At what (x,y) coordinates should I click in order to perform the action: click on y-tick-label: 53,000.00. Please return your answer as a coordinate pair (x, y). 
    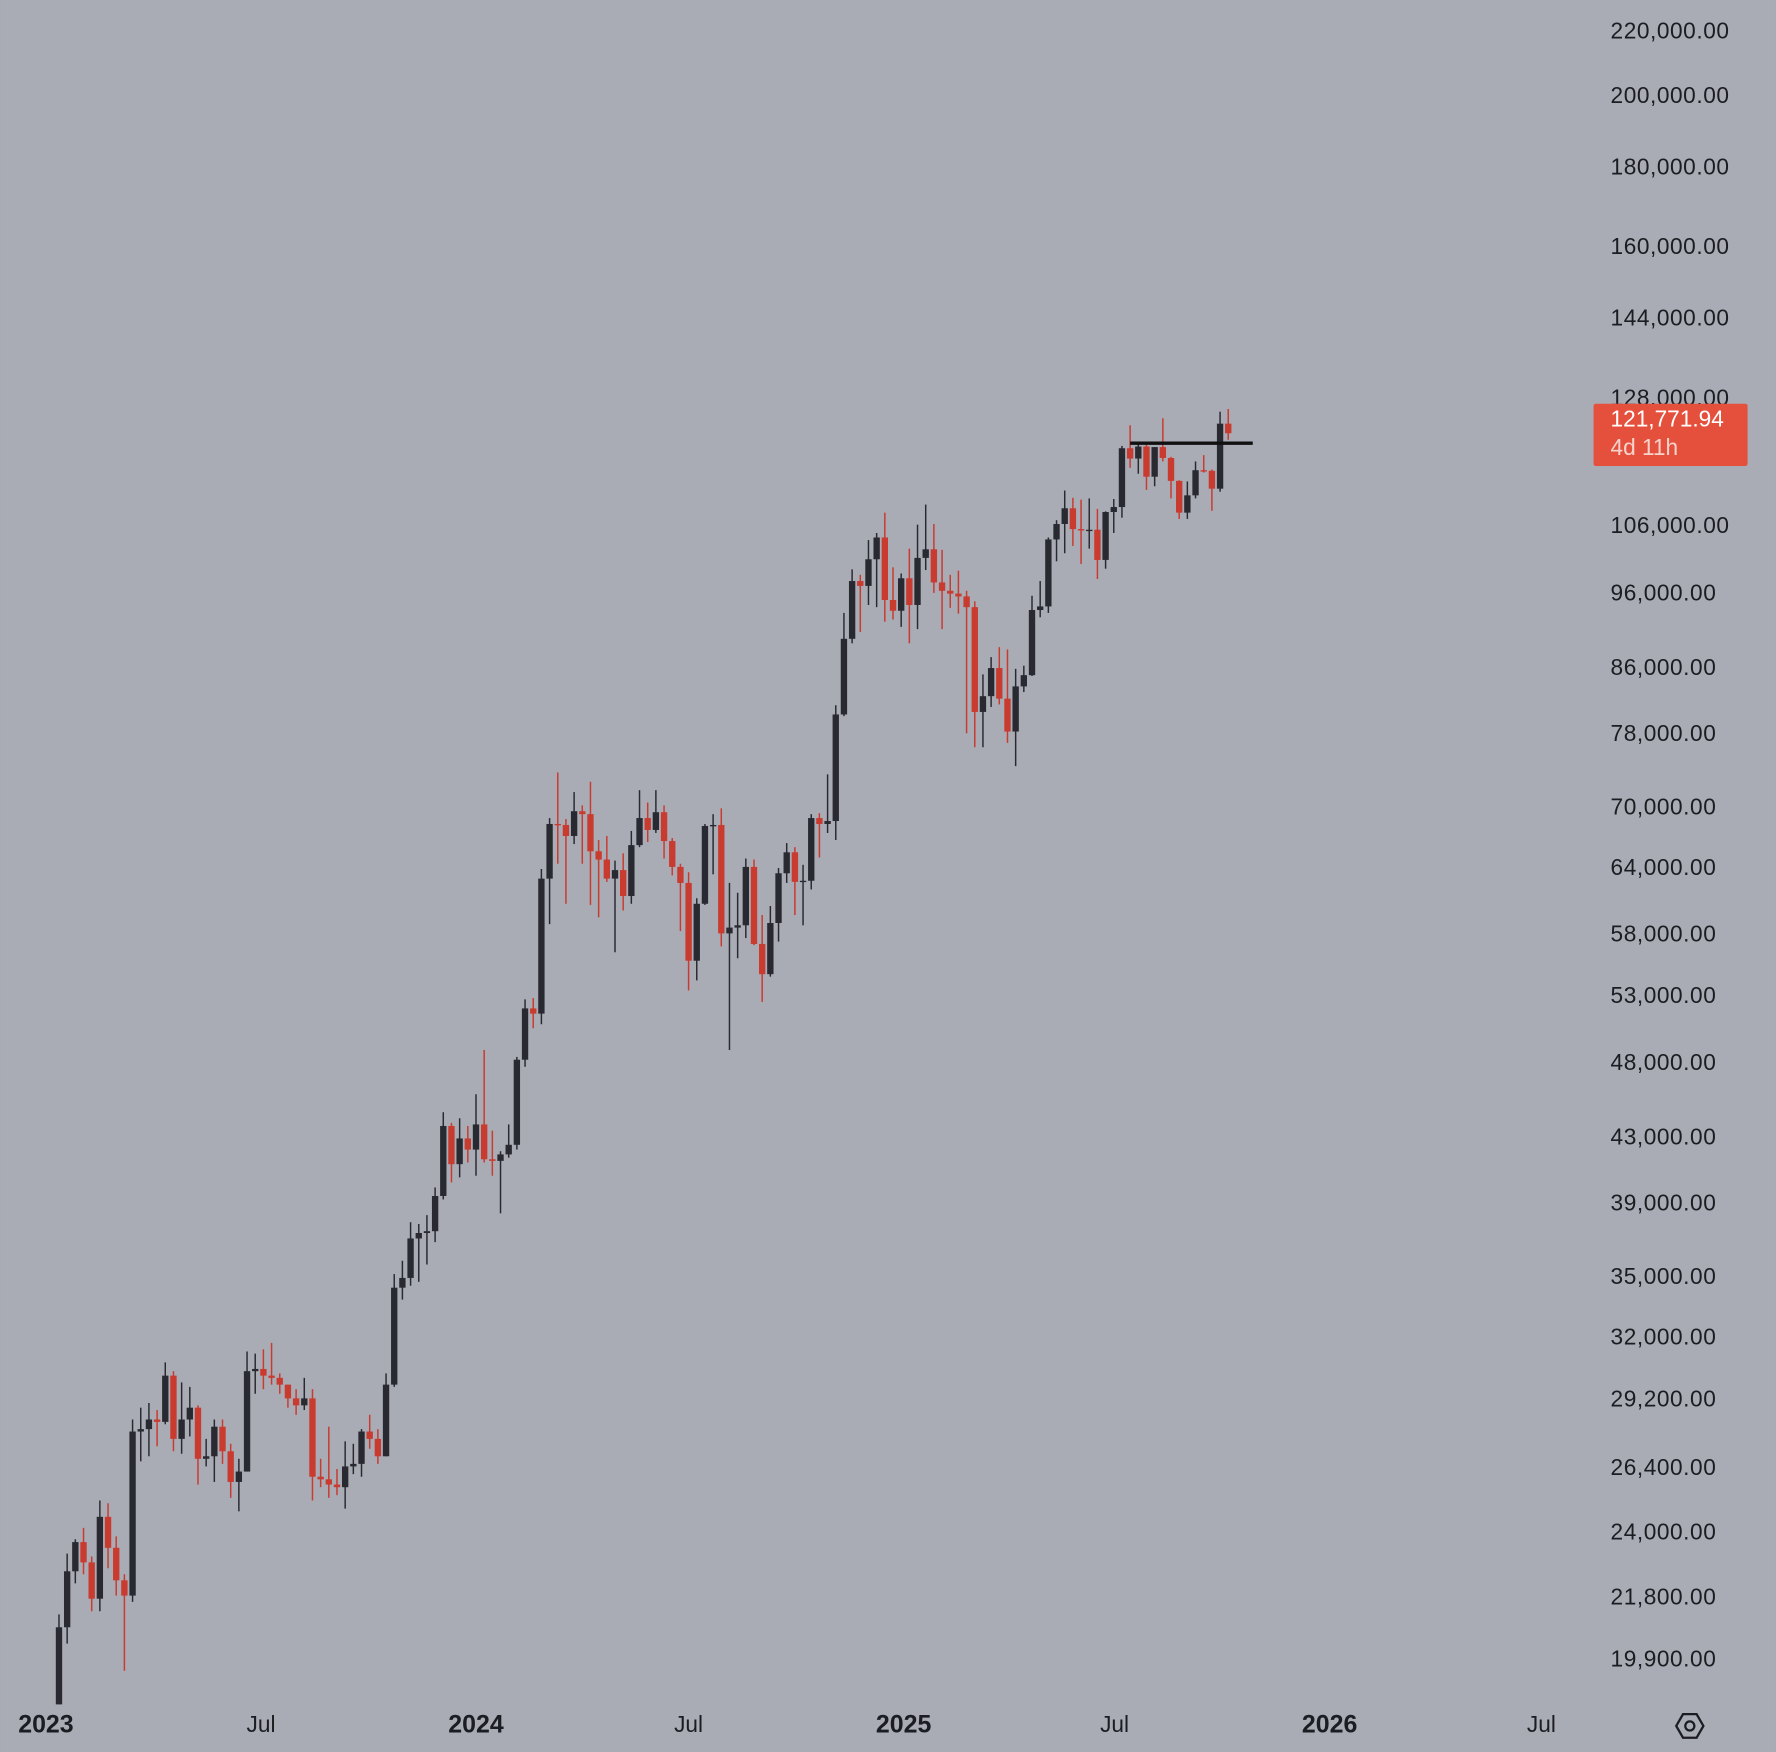
    Looking at the image, I should click on (1664, 995).